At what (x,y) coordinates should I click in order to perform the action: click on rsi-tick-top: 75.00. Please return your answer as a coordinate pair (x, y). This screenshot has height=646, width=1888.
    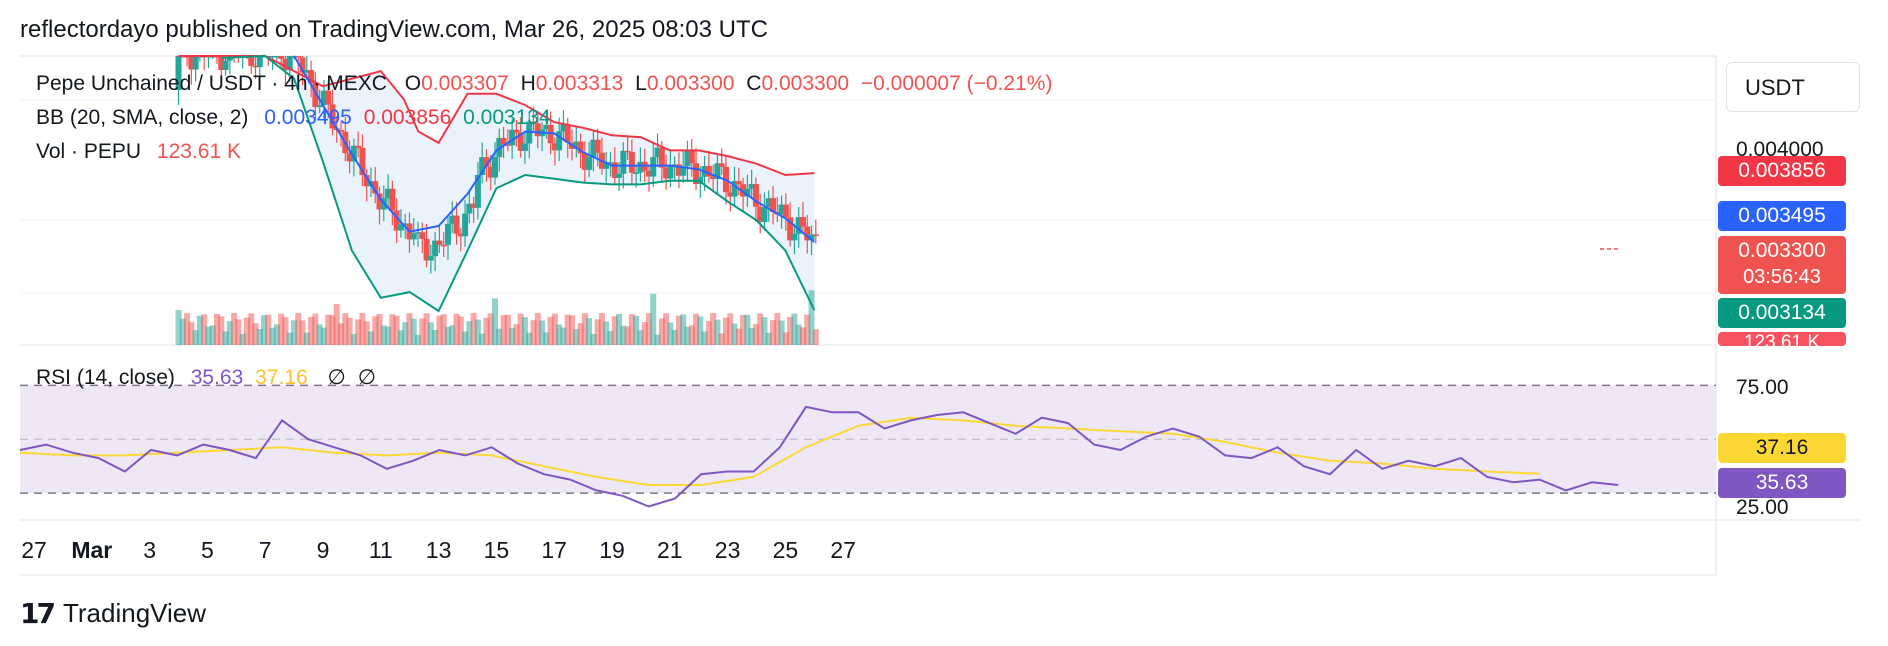
    Looking at the image, I should click on (1762, 387).